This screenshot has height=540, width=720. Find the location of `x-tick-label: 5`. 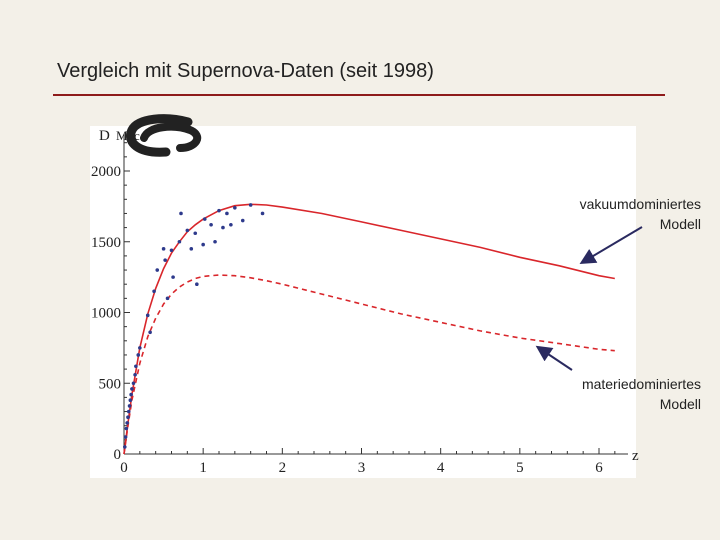

x-tick-label: 5 is located at coordinates (520, 468).